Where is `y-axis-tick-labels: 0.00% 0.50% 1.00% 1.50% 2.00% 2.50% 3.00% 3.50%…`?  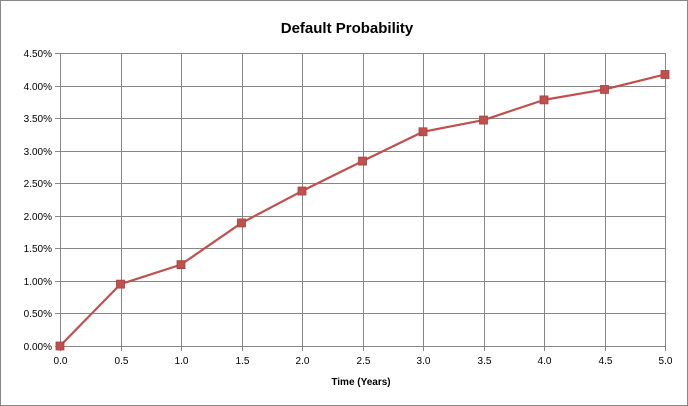 y-axis-tick-labels: 0.00% 0.50% 1.00% 1.50% 2.00% 2.50% 3.00% 3.50%… is located at coordinates (38, 201).